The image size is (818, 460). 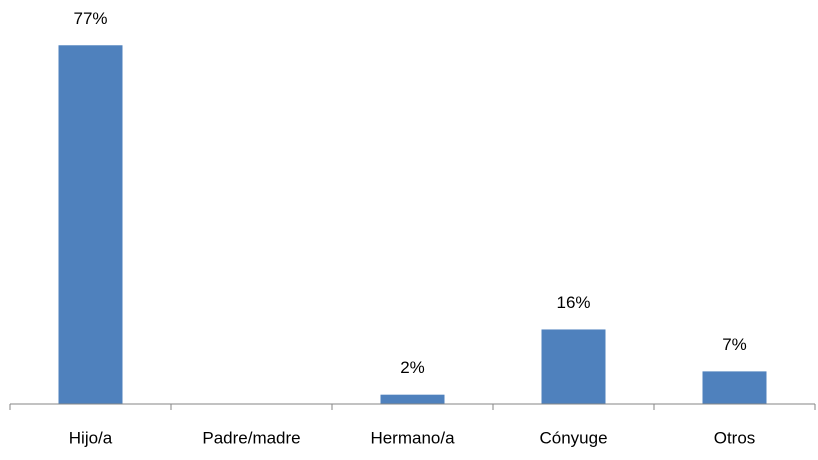 I want to click on data-label: 77%, so click(x=90, y=18).